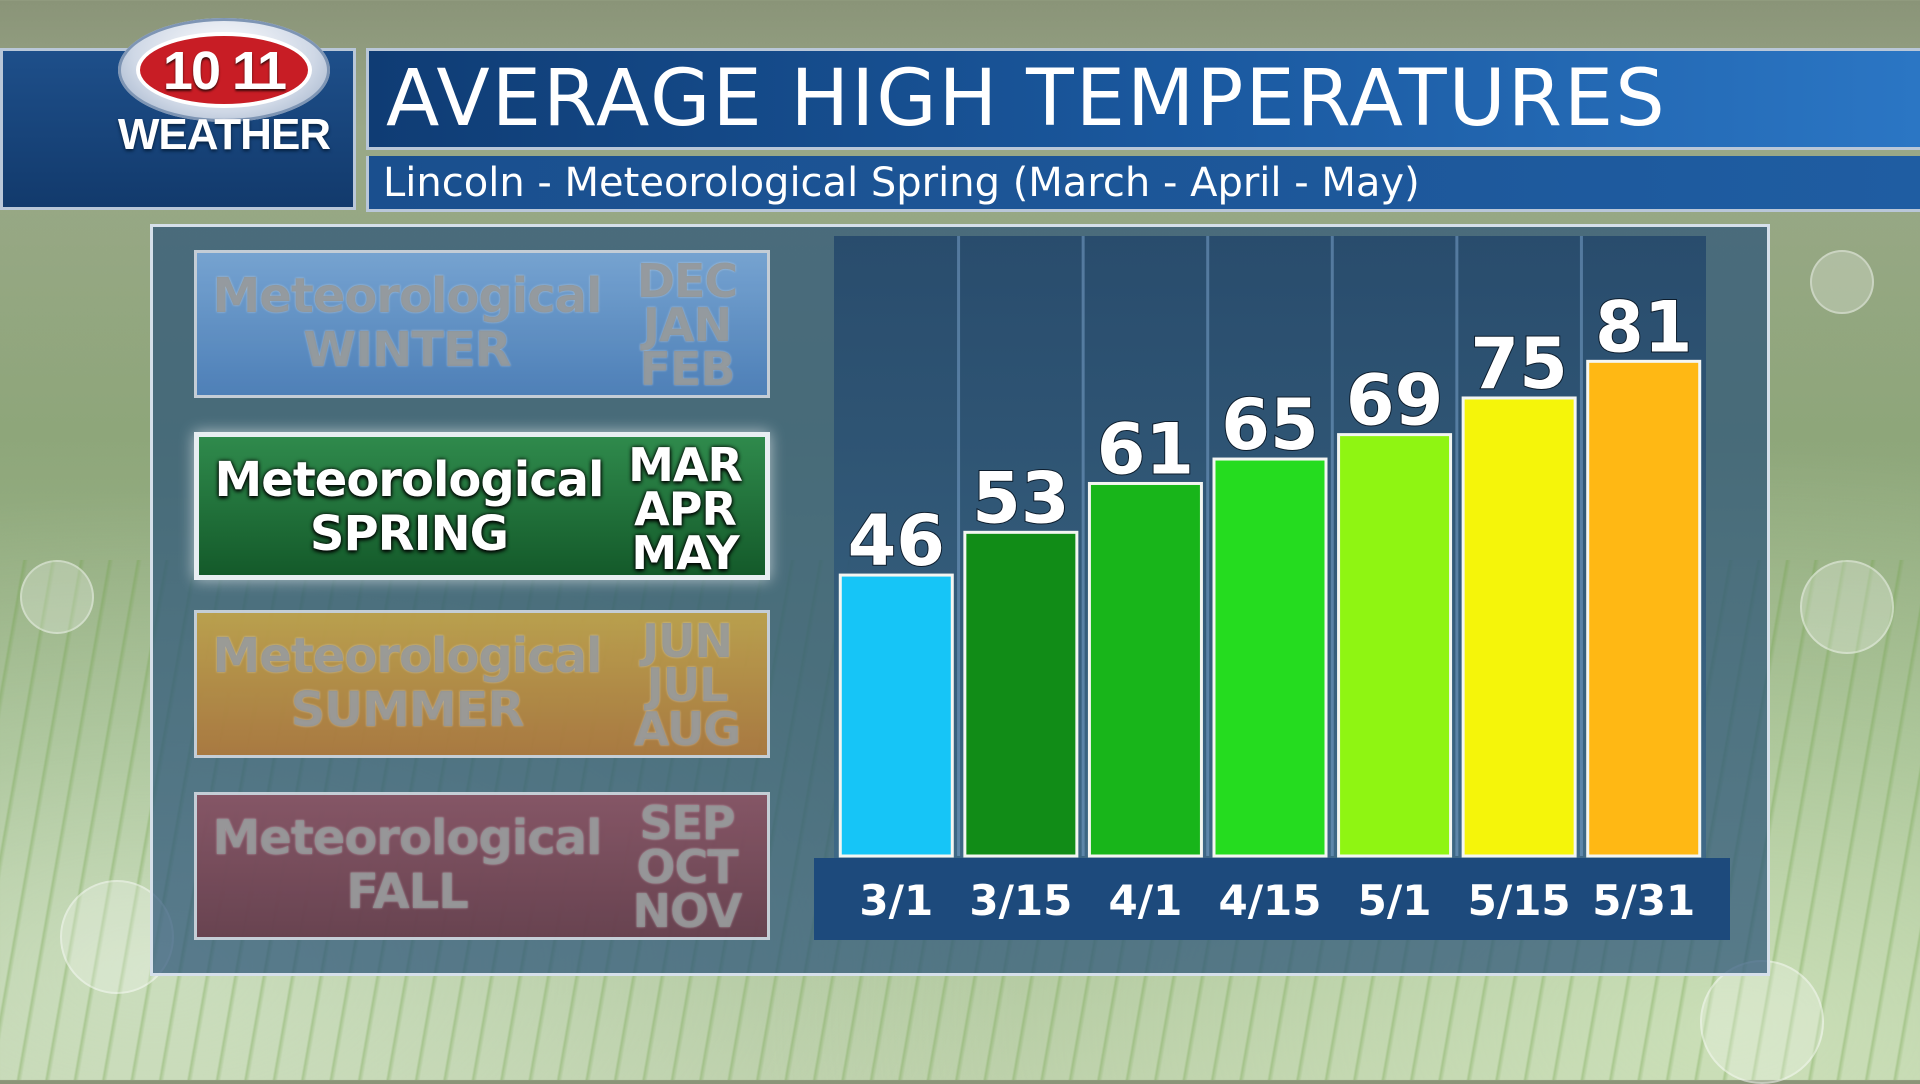  I want to click on season-months: MAR APR MAY, so click(685, 509).